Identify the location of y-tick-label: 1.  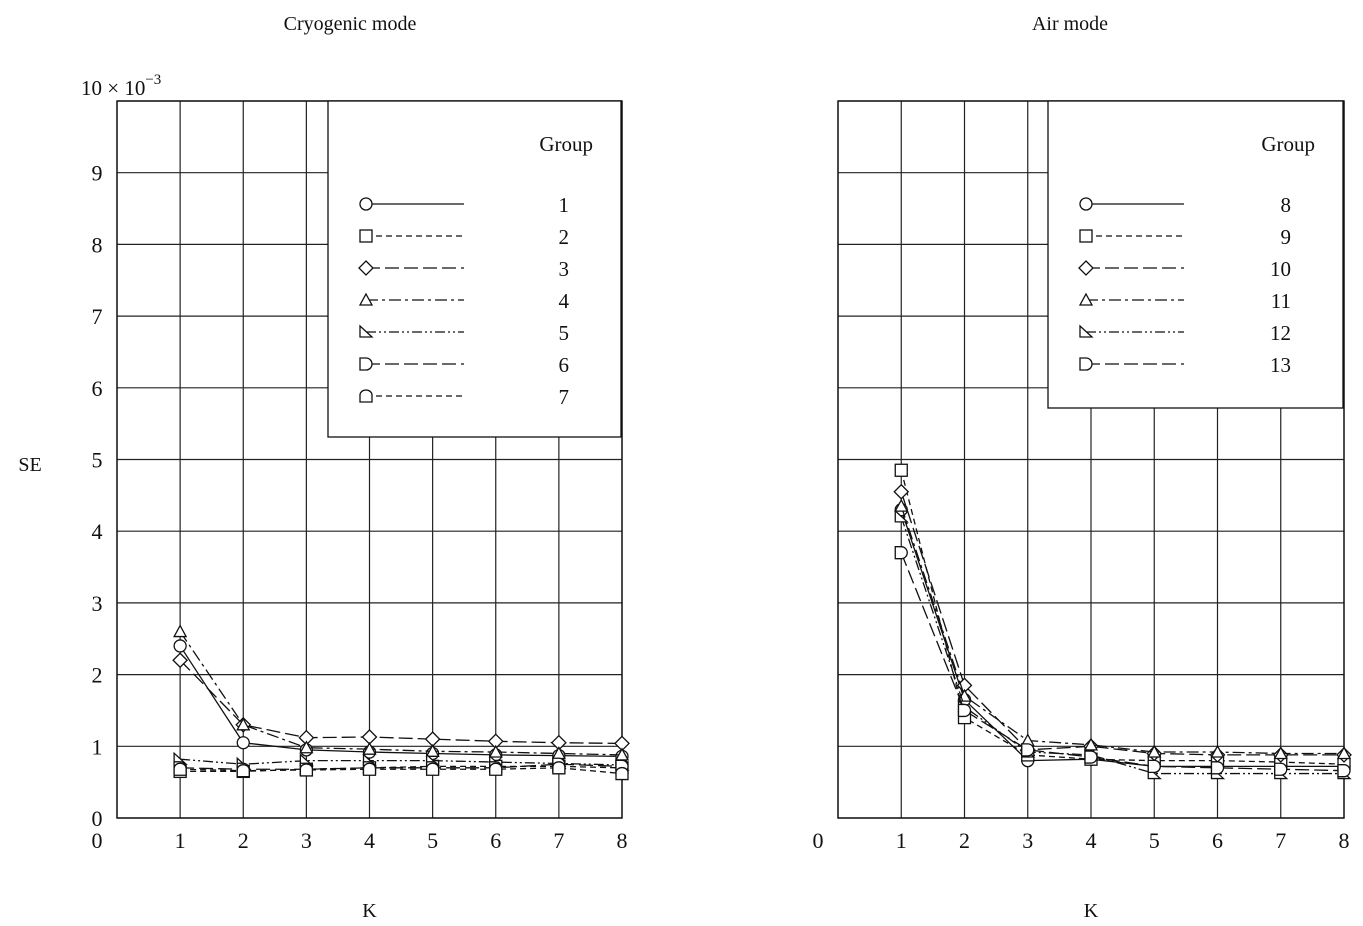
(97, 746).